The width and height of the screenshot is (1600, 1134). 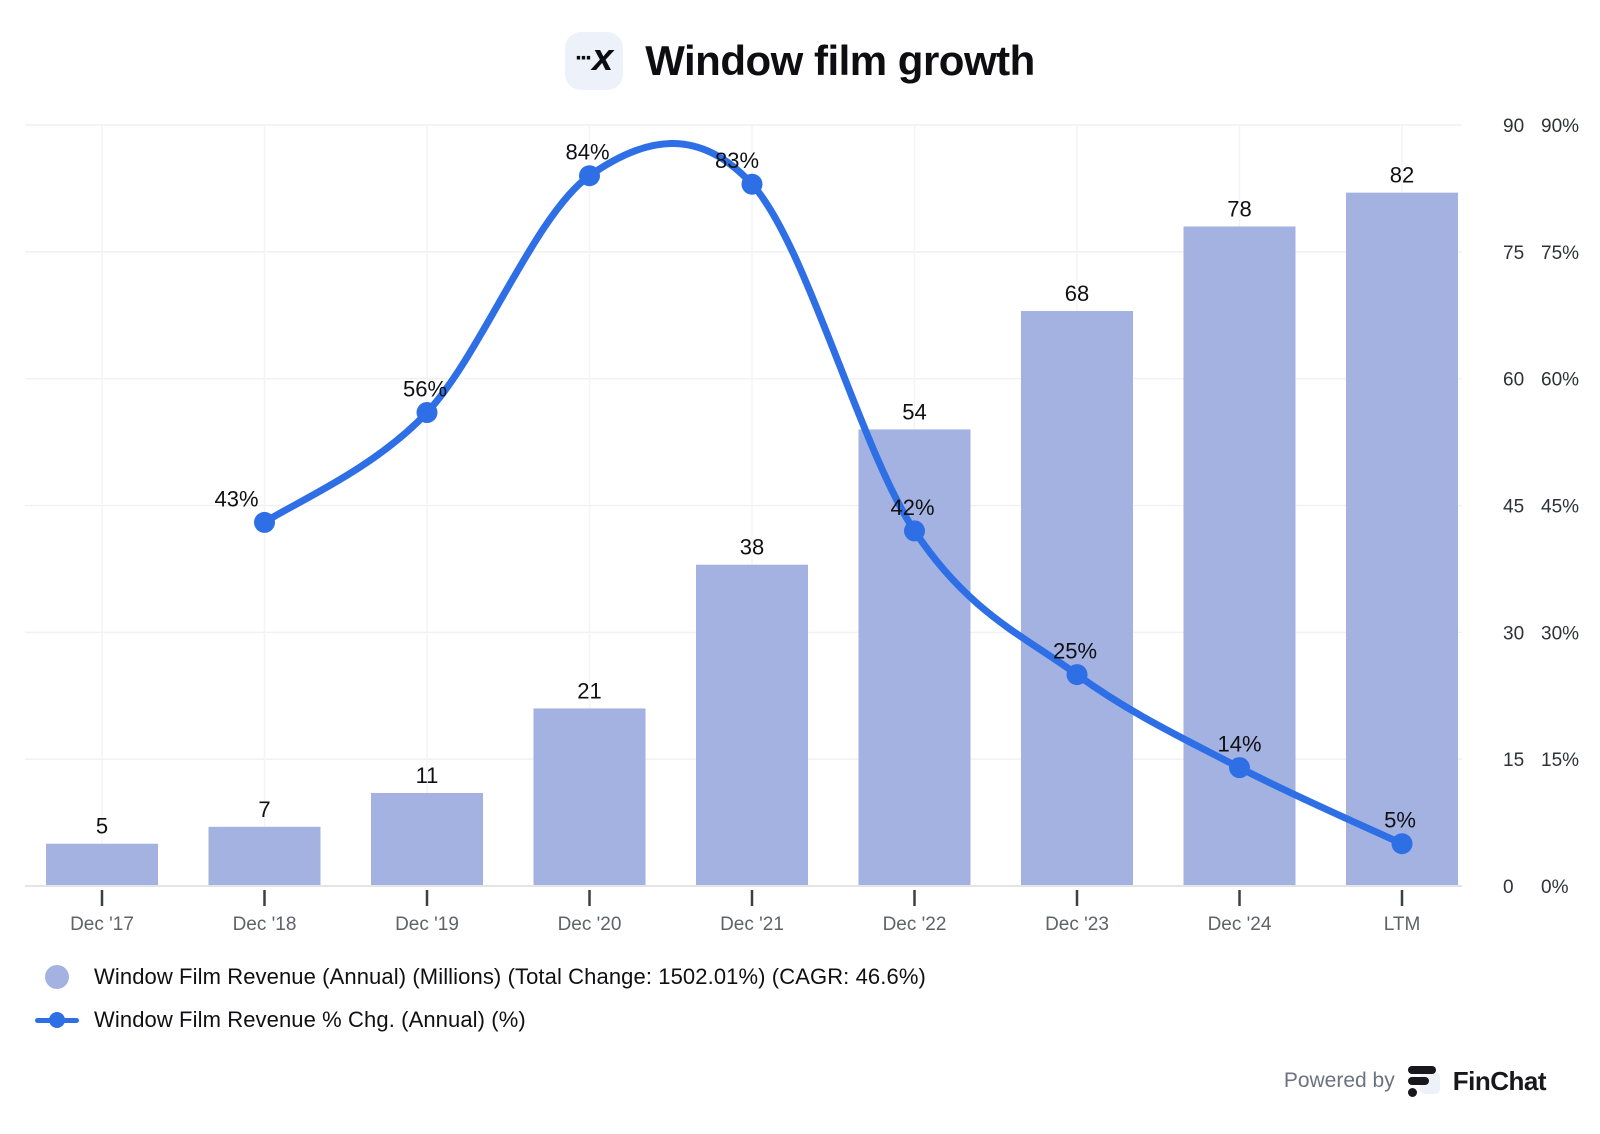 What do you see at coordinates (912, 507) in the screenshot?
I see `pct-value-label: 42%` at bounding box center [912, 507].